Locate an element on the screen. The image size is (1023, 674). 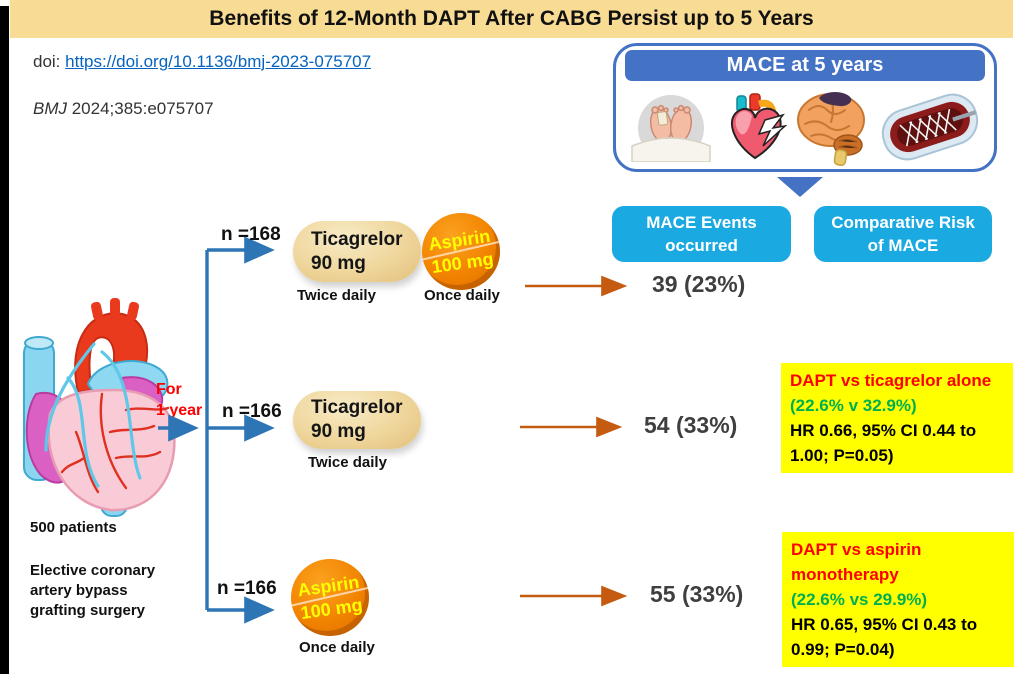
mace-icon-row is located at coordinates (805, 127).